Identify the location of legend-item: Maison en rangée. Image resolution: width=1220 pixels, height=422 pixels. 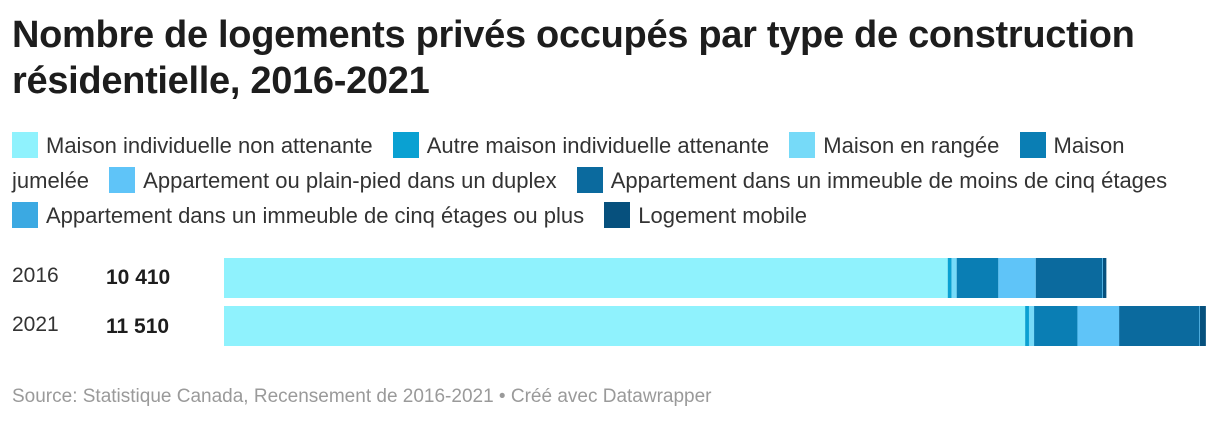
(894, 145).